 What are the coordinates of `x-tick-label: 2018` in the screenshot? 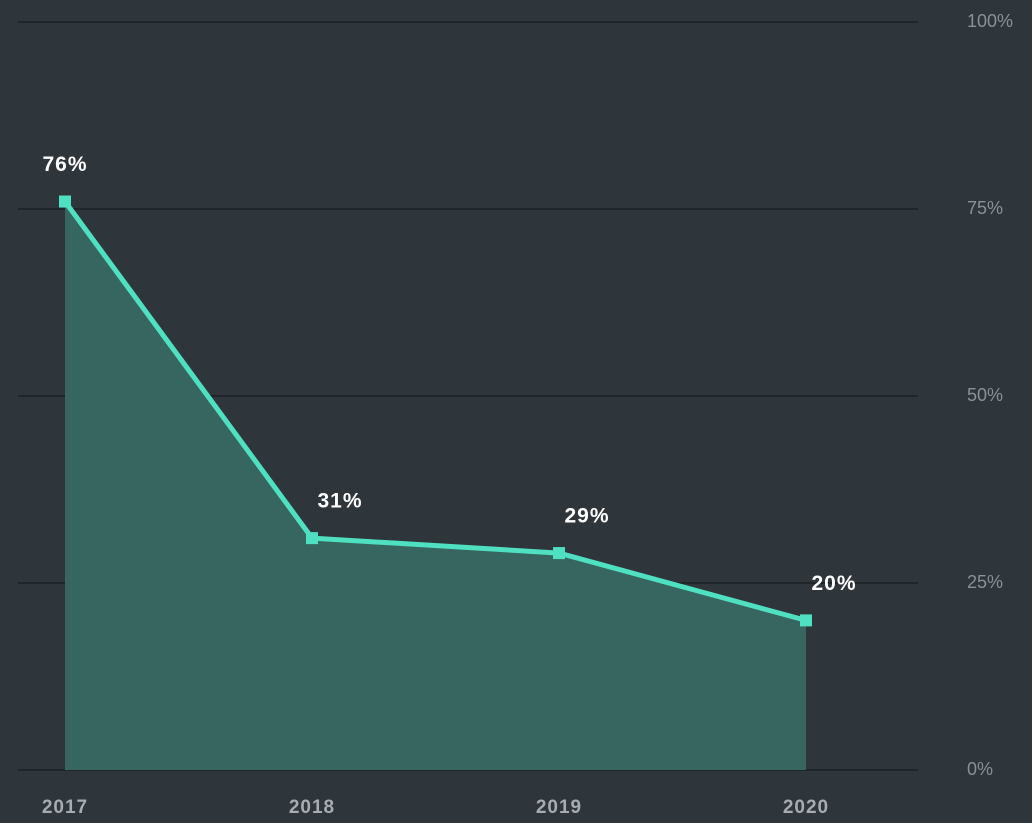 It's located at (312, 807).